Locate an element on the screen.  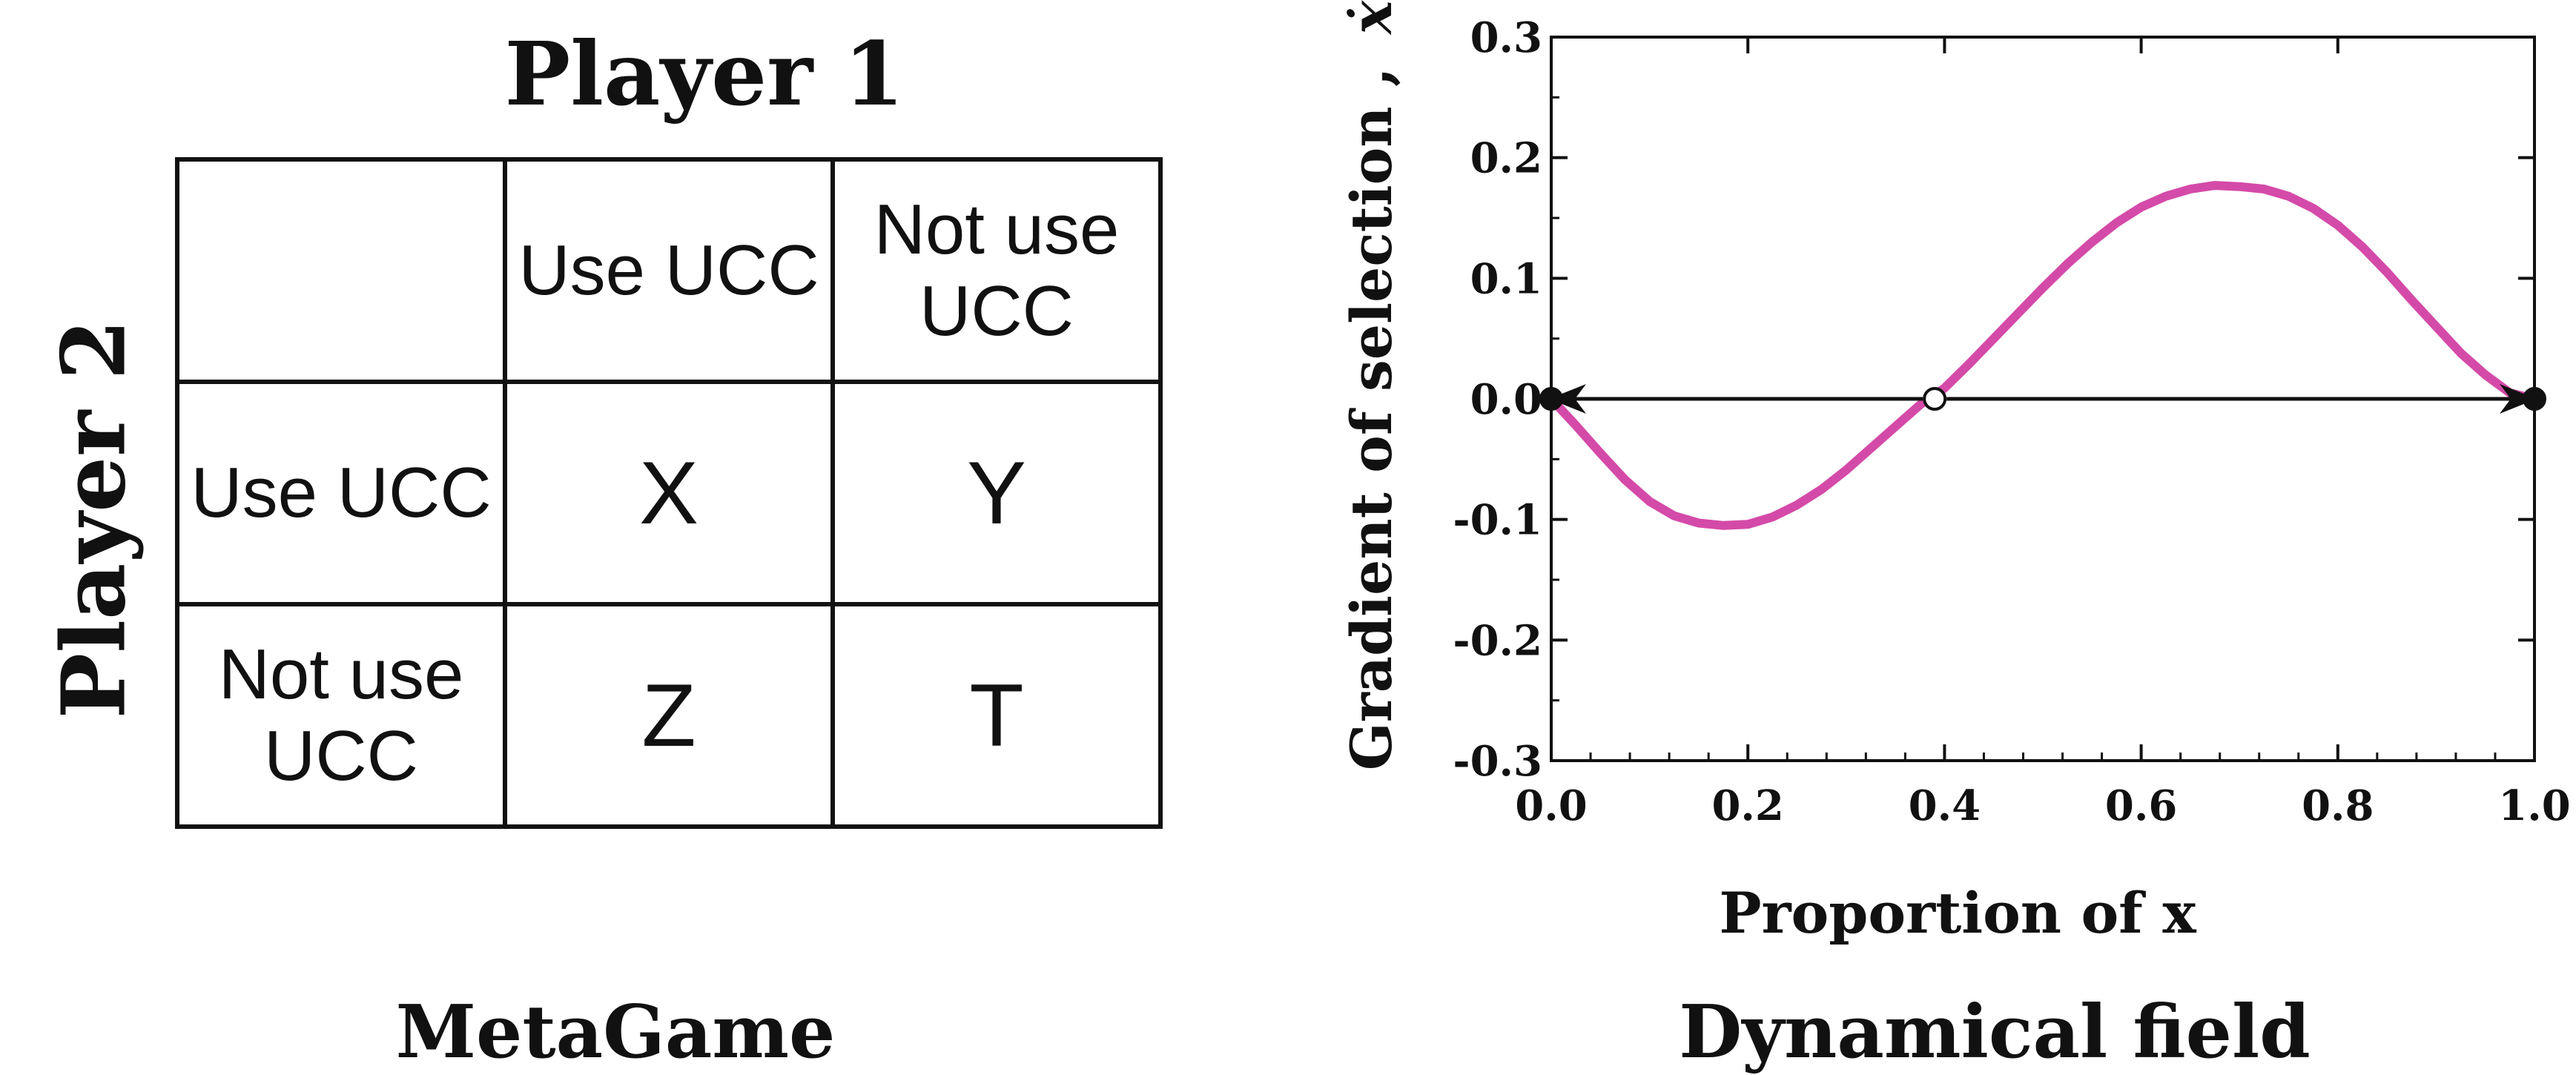
y-tick-label: -0.1 is located at coordinates (1497, 520).